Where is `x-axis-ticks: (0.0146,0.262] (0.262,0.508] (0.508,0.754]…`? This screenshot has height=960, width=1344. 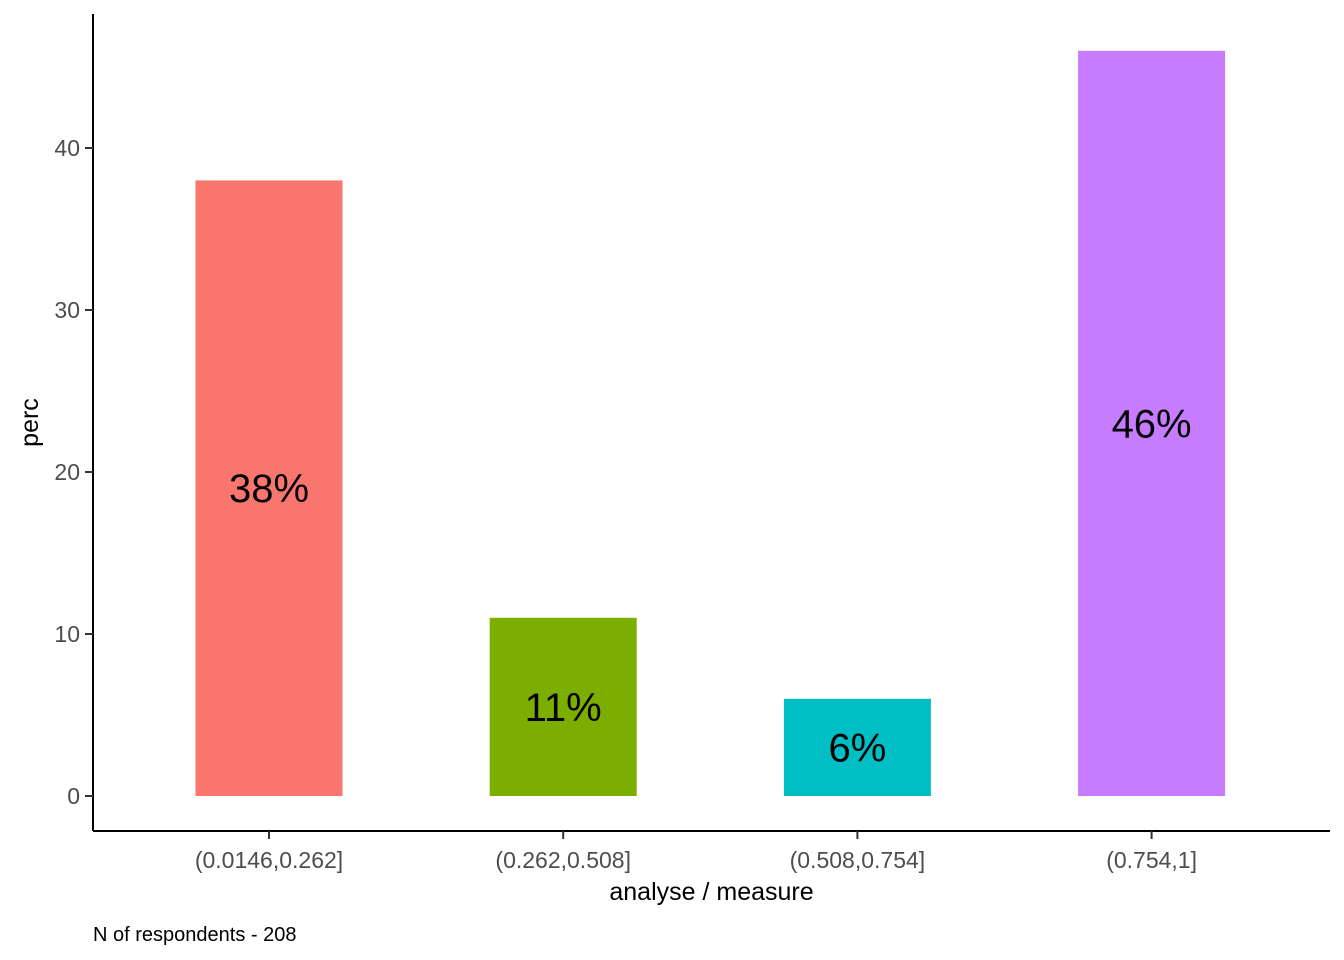
x-axis-ticks: (0.0146,0.262] (0.262,0.508] (0.508,0.754]… is located at coordinates (696, 852).